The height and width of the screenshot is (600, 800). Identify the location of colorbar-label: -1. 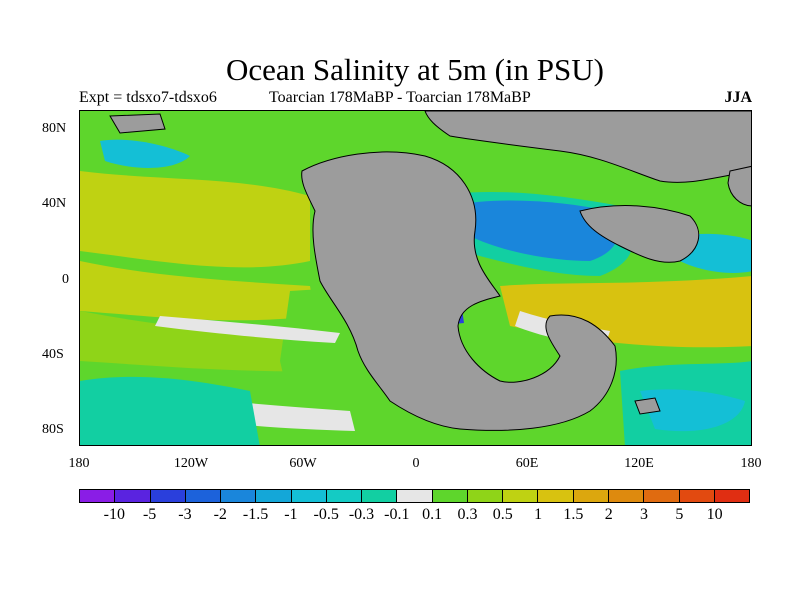
(291, 514).